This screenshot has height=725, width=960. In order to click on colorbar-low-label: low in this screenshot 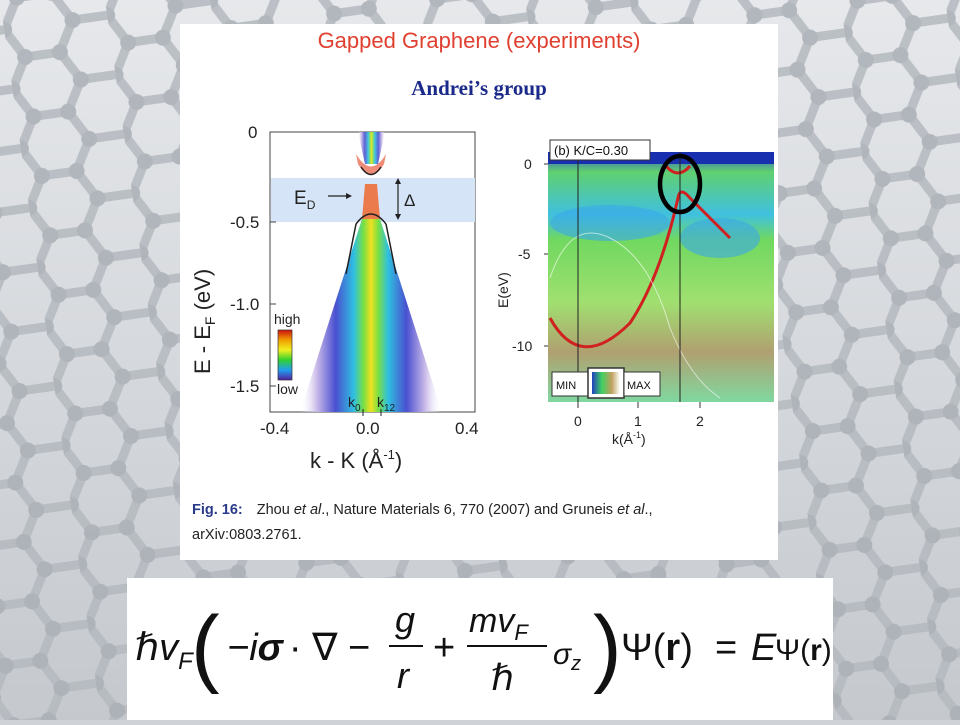, I will do `click(288, 389)`.